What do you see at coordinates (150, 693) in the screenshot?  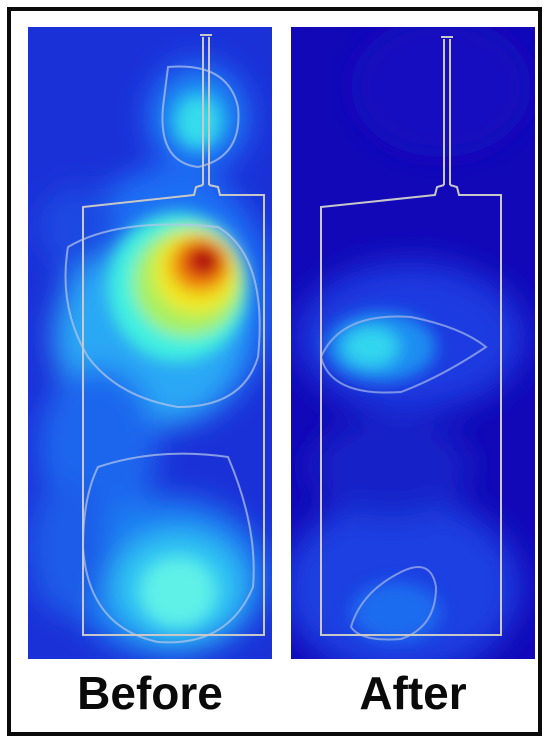 I see `before-label: Before` at bounding box center [150, 693].